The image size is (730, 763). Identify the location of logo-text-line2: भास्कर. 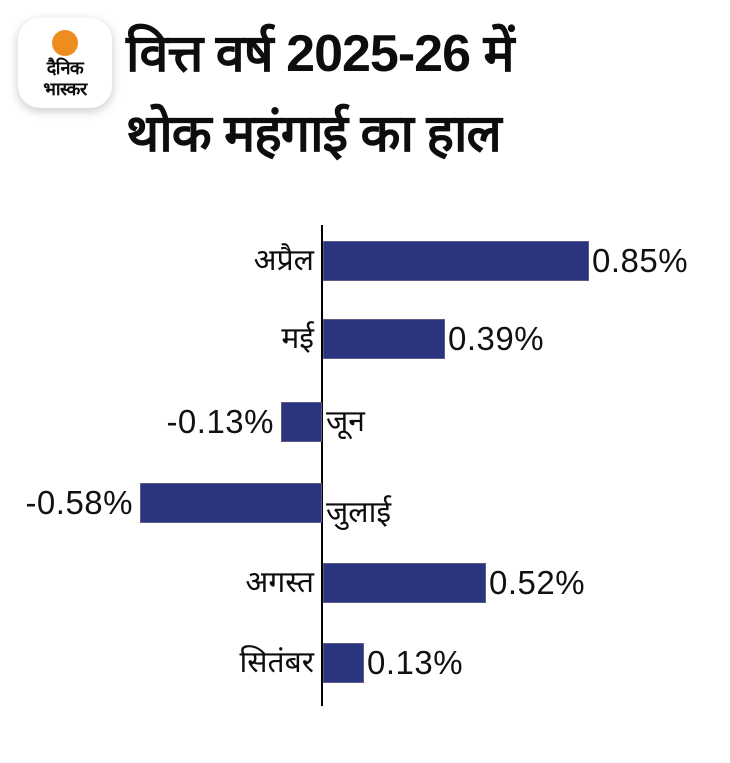
(65, 89).